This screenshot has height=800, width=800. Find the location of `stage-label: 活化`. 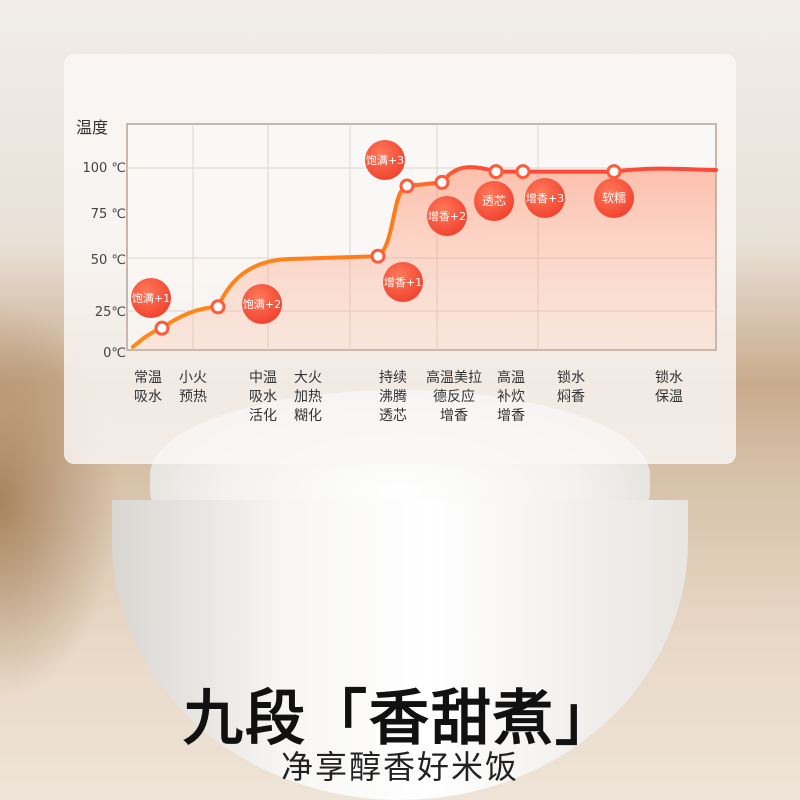

stage-label: 活化 is located at coordinates (263, 416).